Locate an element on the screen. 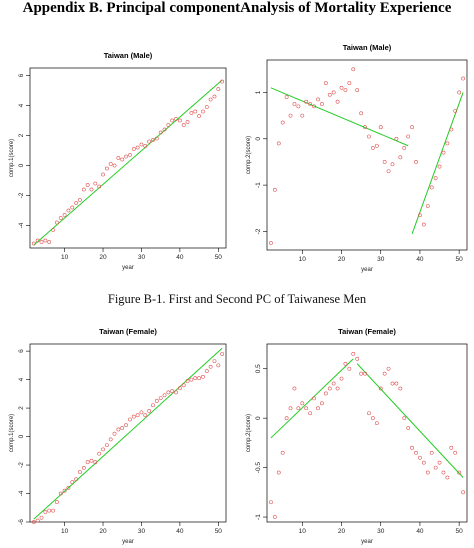 The height and width of the screenshot is (548, 474). y-axis-label: comp.2(score) is located at coordinates (249, 155).